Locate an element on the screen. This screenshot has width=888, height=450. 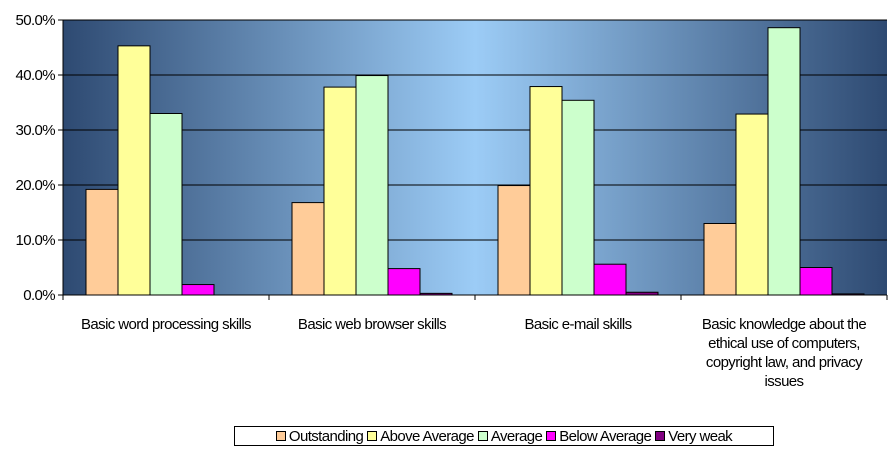
y-tick-label: 30.0% is located at coordinates (35, 130).